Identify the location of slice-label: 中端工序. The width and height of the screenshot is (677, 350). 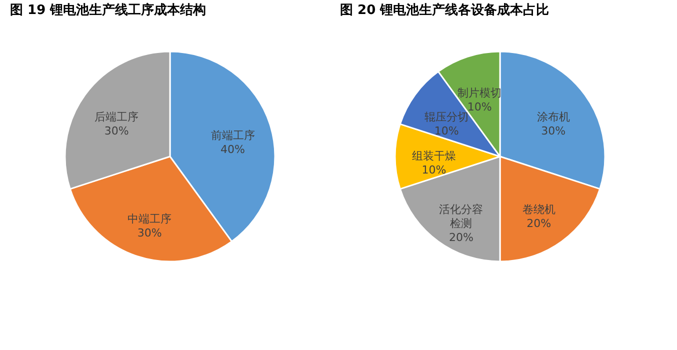
(150, 219).